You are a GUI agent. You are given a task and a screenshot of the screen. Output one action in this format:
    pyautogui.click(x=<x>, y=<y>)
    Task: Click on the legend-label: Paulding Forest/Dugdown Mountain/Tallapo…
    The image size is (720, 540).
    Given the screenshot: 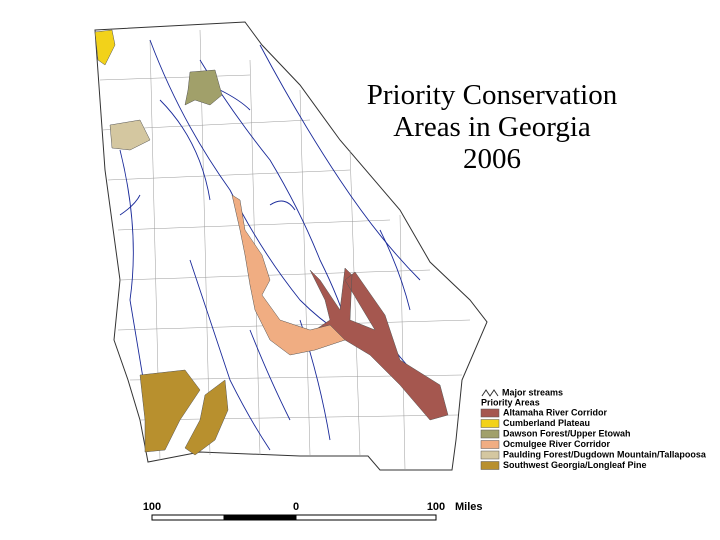 What is the action you would take?
    pyautogui.click(x=605, y=454)
    